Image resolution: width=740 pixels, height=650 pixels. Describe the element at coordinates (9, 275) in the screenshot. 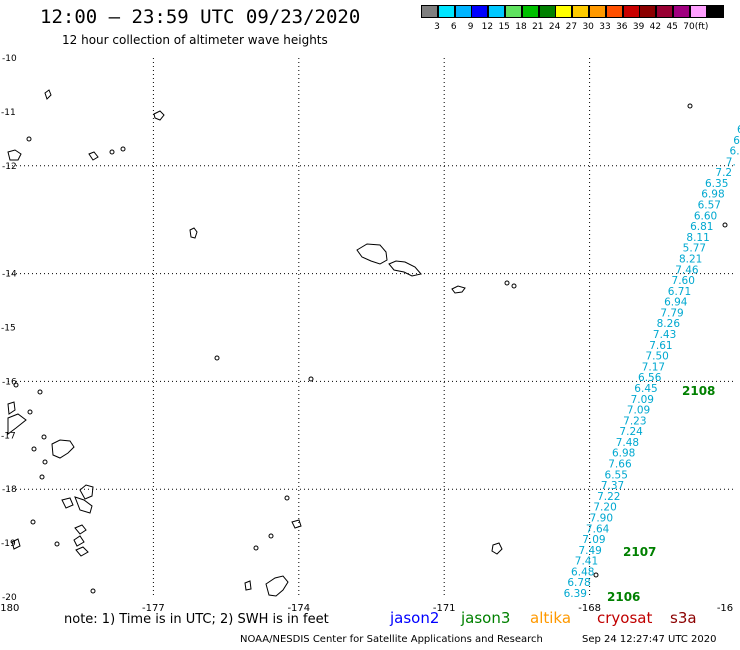

I see `latitude-tick-label: -14` at that location.